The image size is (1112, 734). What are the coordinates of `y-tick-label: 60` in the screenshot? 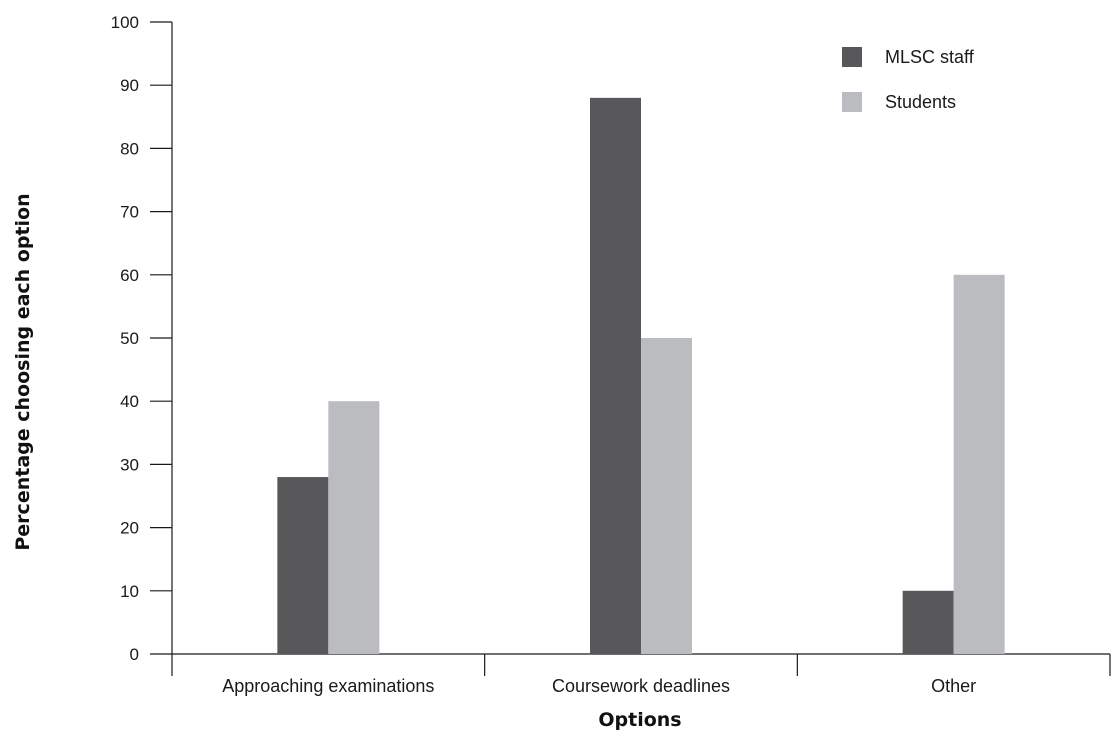 It's located at (129, 275).